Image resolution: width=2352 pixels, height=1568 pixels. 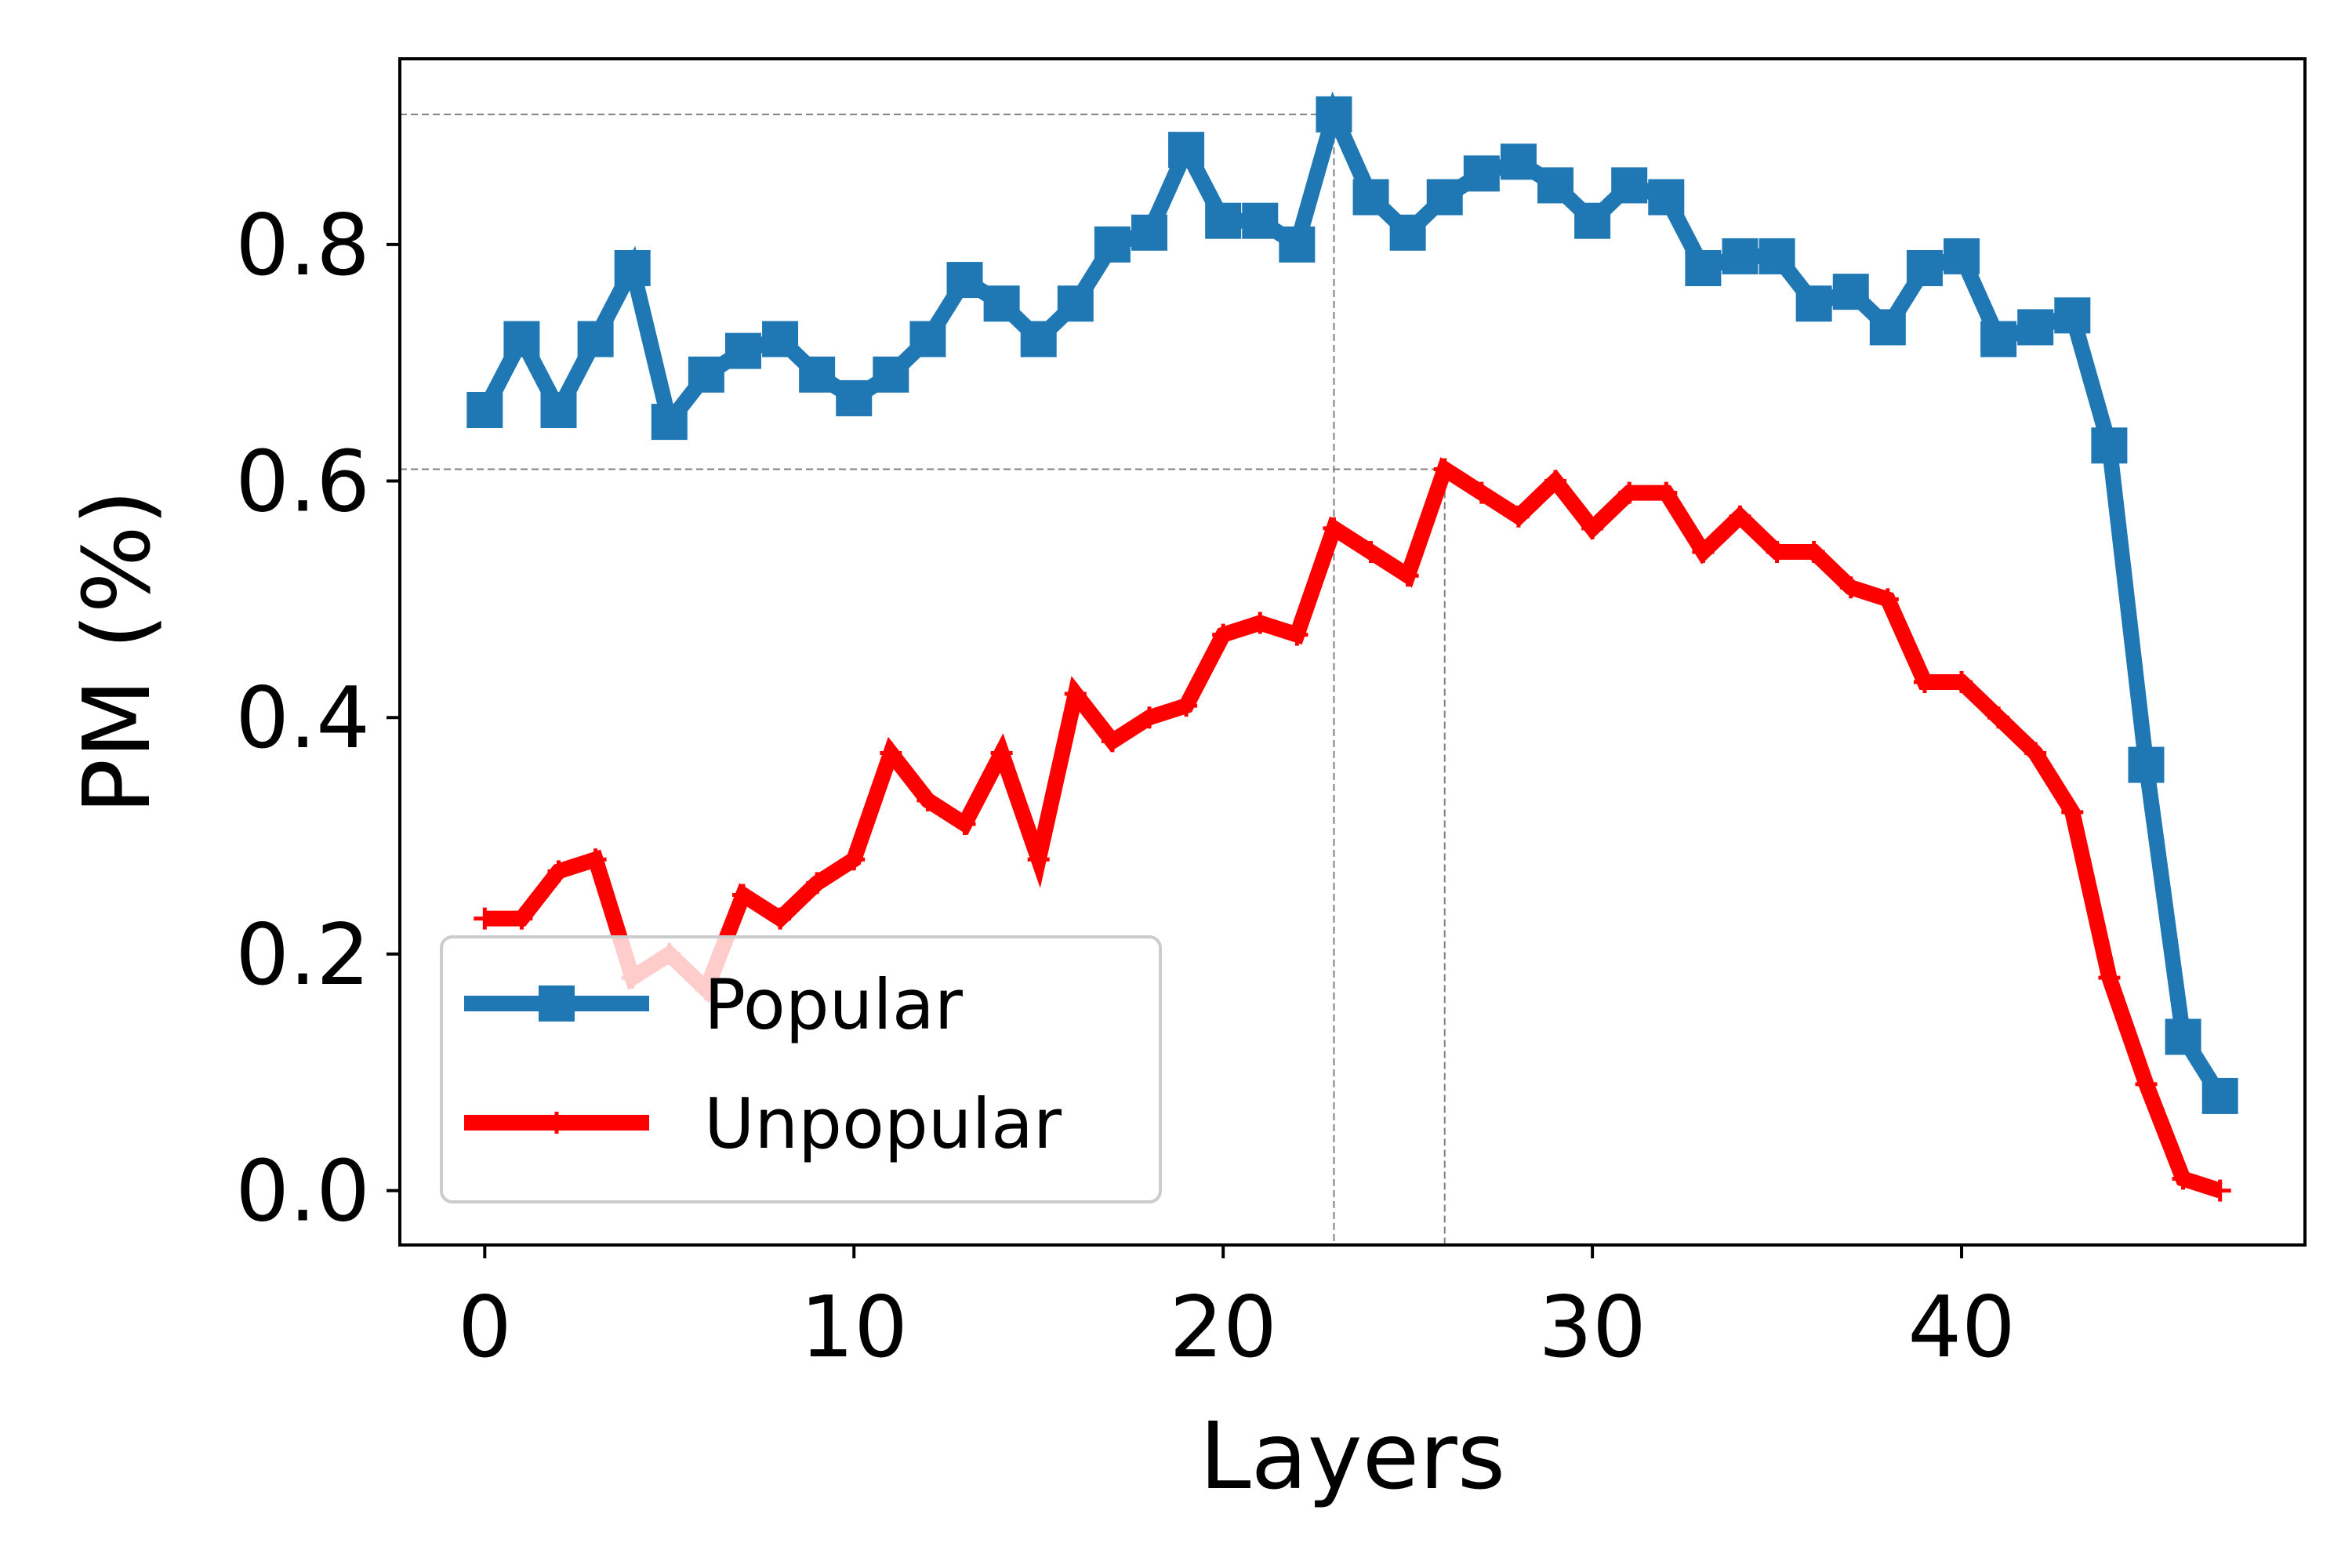 I want to click on legend-label-popular: Popular, so click(x=834, y=1004).